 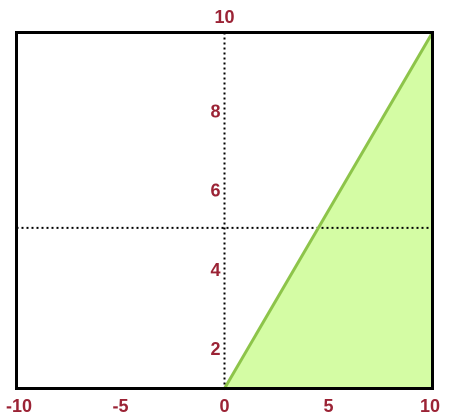 What do you see at coordinates (19, 406) in the screenshot?
I see `x-tick-label: -10` at bounding box center [19, 406].